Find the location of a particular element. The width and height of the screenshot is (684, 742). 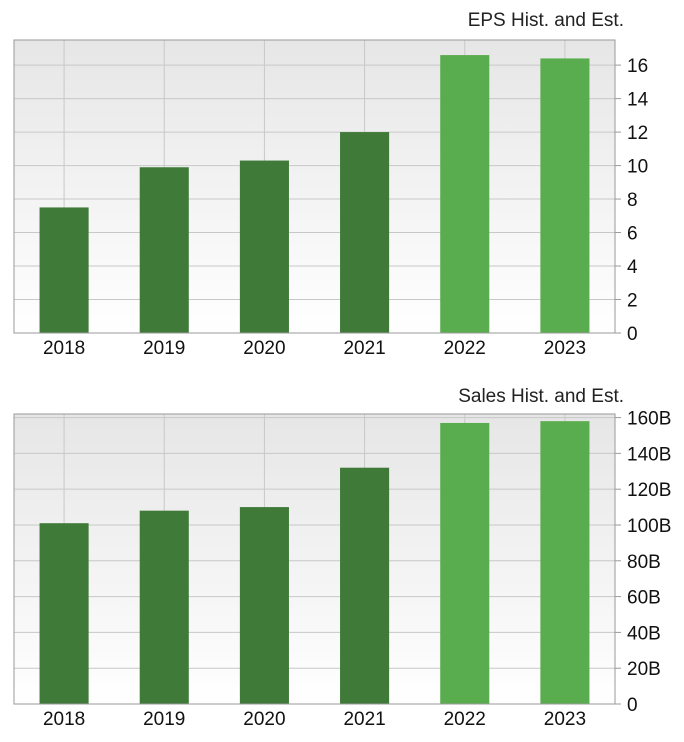

sales-bar-2018 is located at coordinates (64, 613).